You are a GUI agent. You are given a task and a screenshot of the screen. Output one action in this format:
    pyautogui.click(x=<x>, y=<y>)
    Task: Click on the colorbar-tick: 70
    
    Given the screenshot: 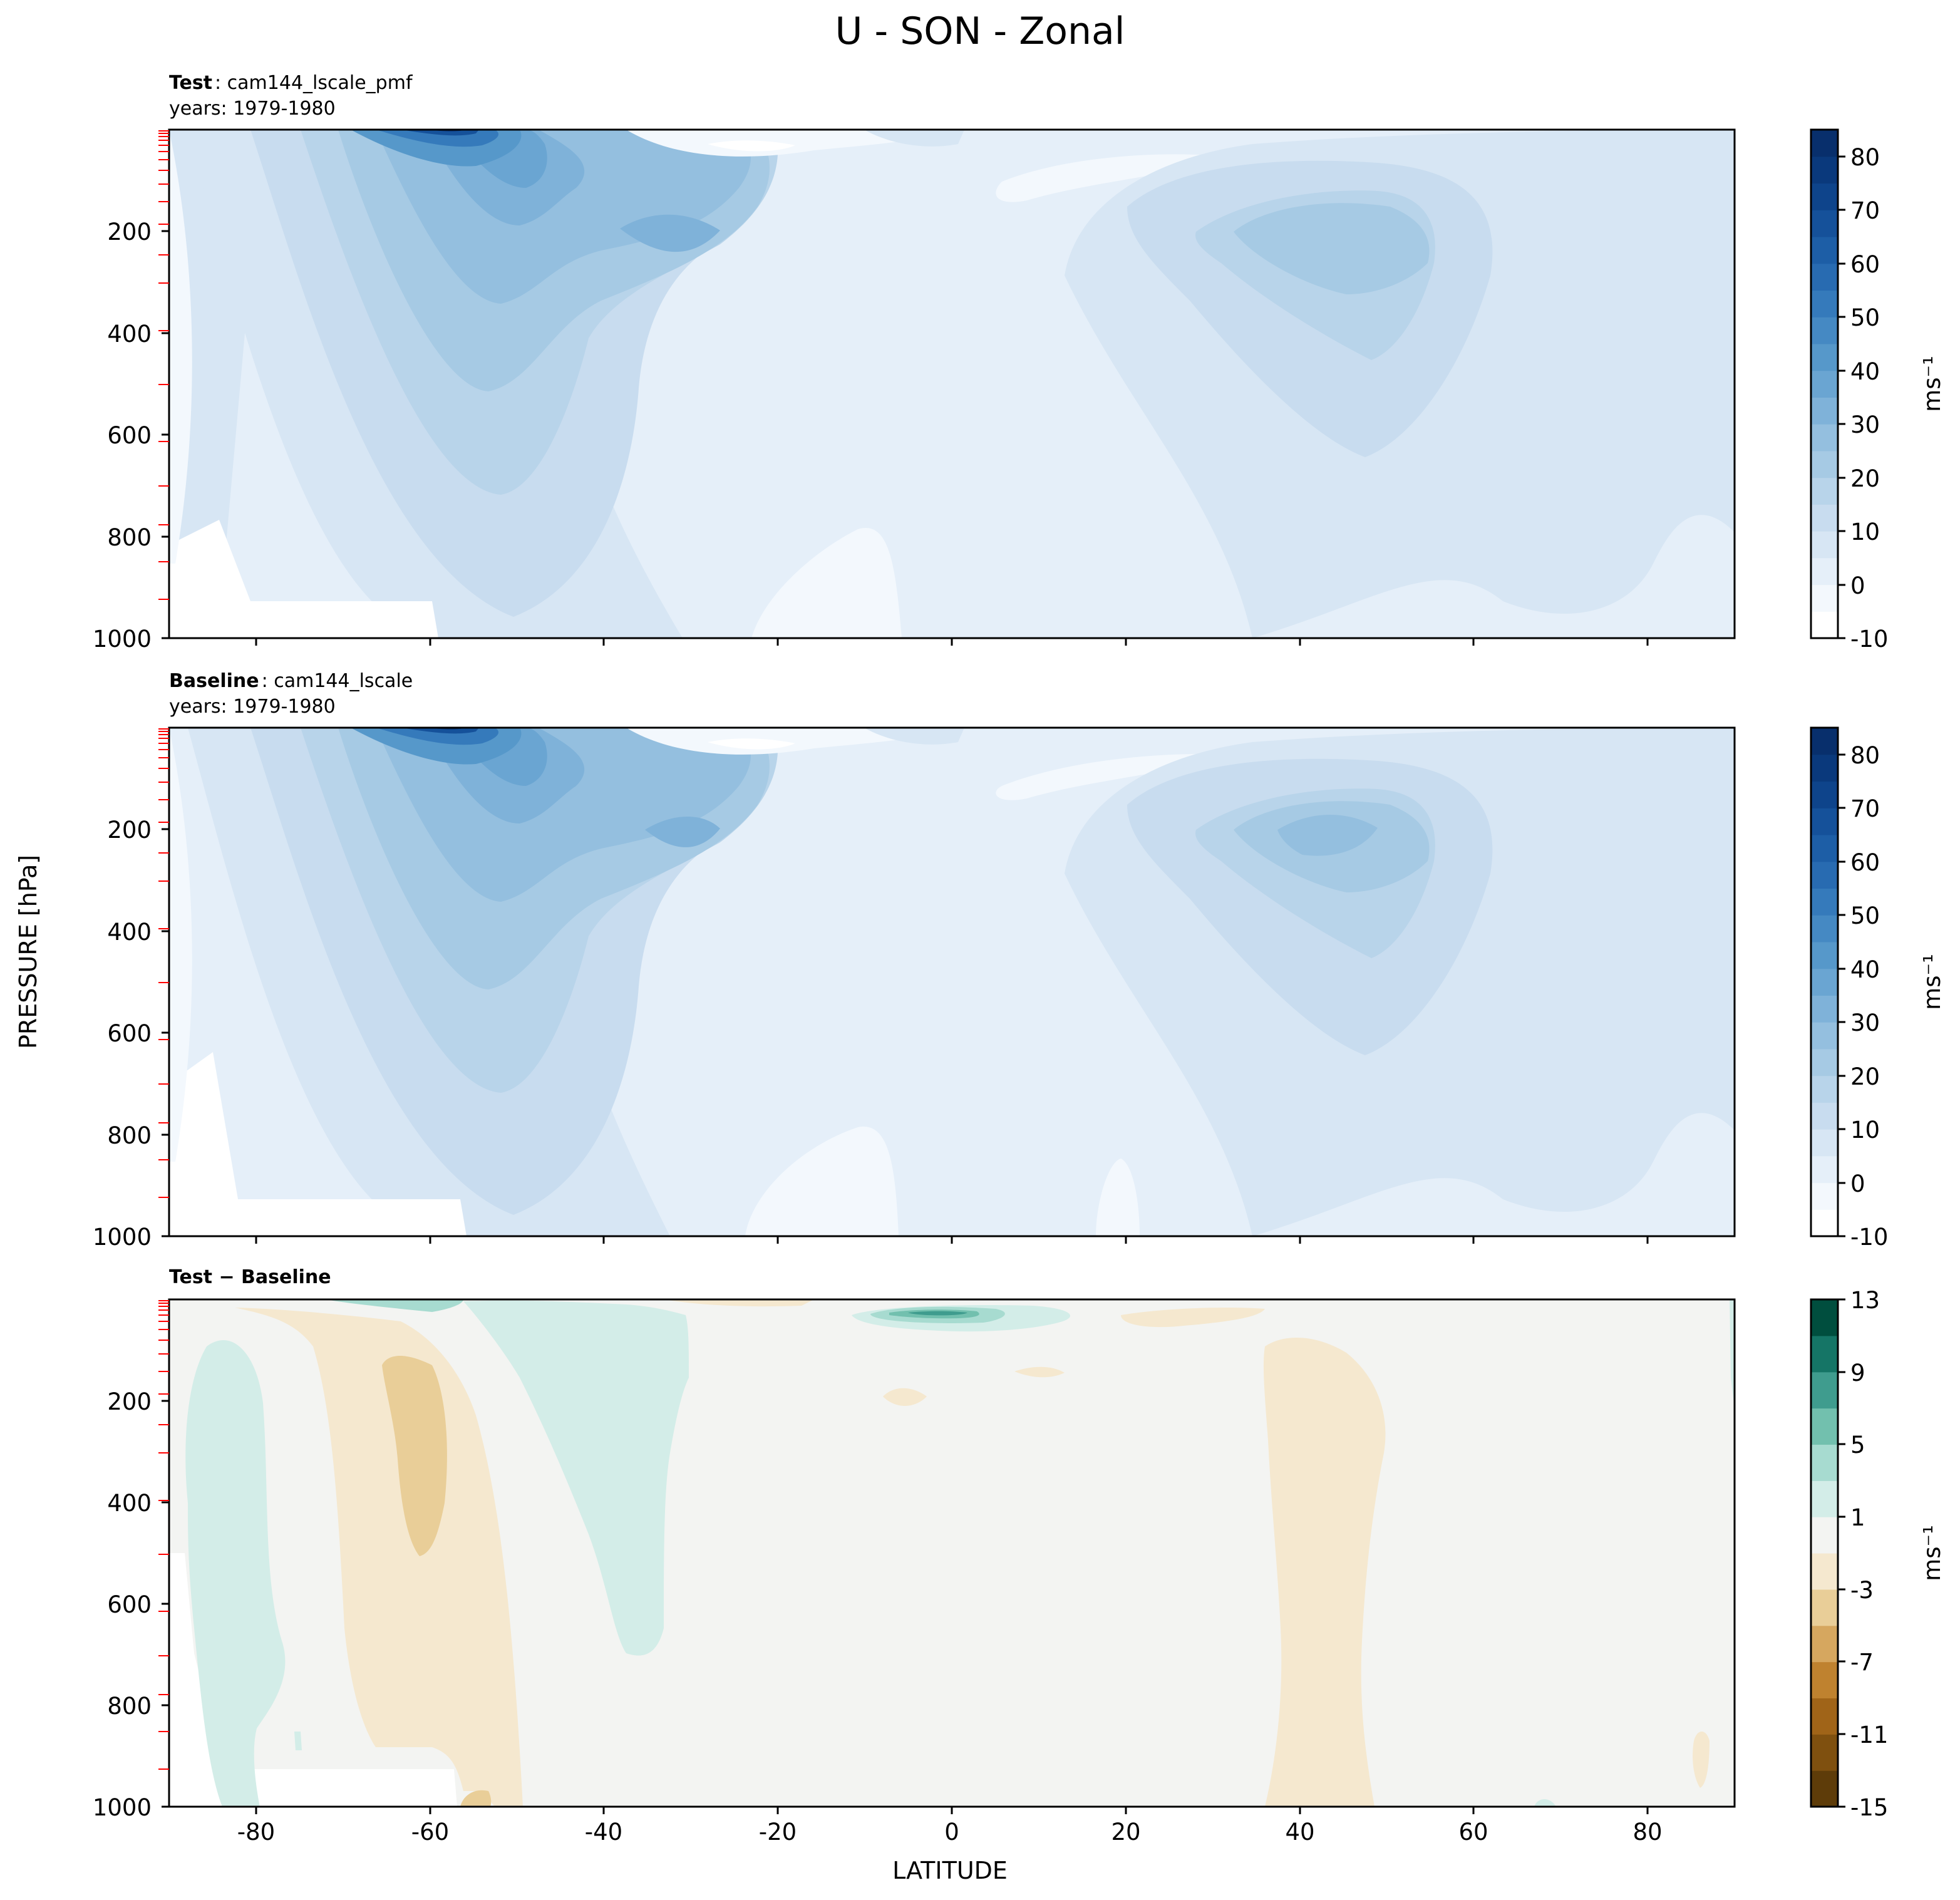 What is the action you would take?
    pyautogui.click(x=1859, y=210)
    